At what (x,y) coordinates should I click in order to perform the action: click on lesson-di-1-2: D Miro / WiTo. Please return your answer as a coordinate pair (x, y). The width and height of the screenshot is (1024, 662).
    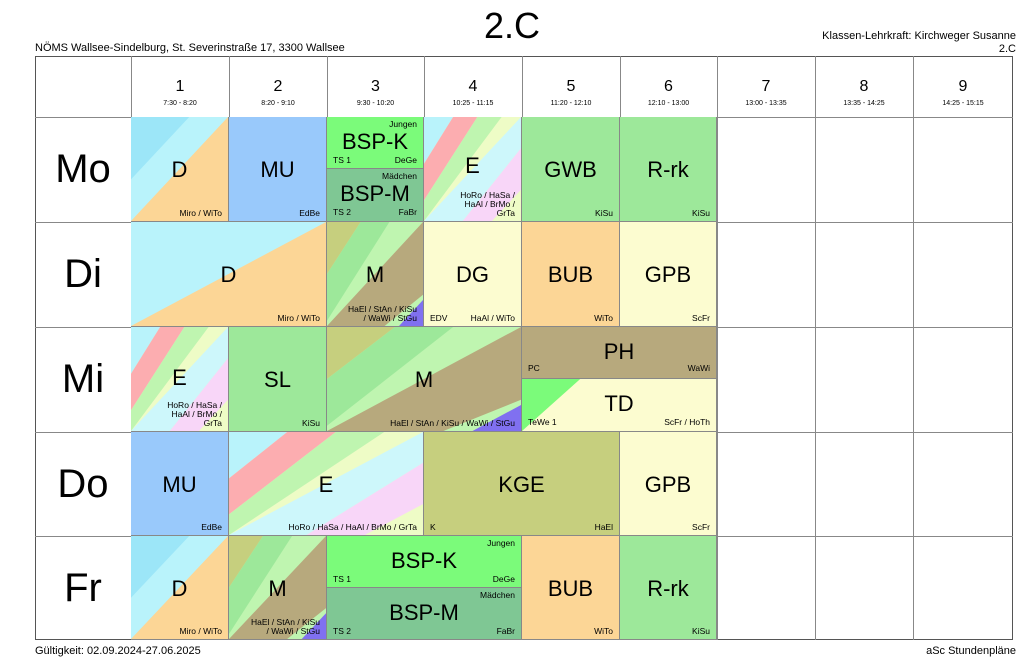
    Looking at the image, I should click on (229, 274).